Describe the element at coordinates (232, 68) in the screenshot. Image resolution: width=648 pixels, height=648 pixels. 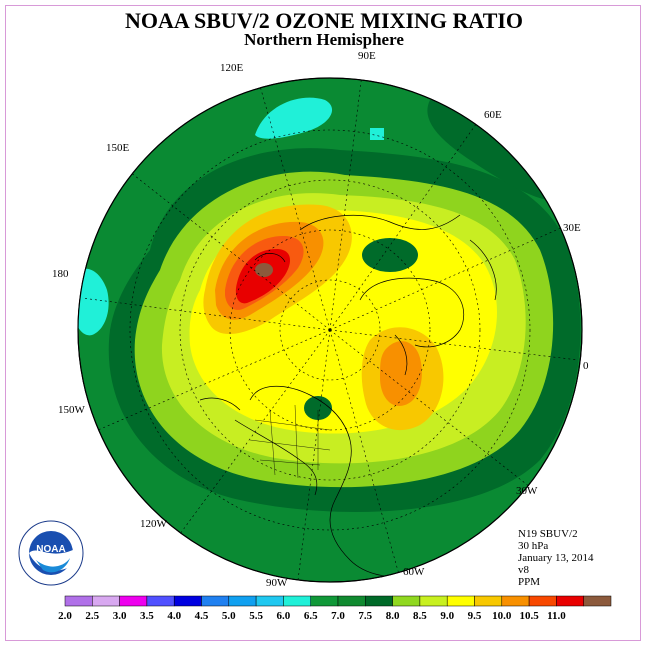
I see `lon-label-120e: 120E` at that location.